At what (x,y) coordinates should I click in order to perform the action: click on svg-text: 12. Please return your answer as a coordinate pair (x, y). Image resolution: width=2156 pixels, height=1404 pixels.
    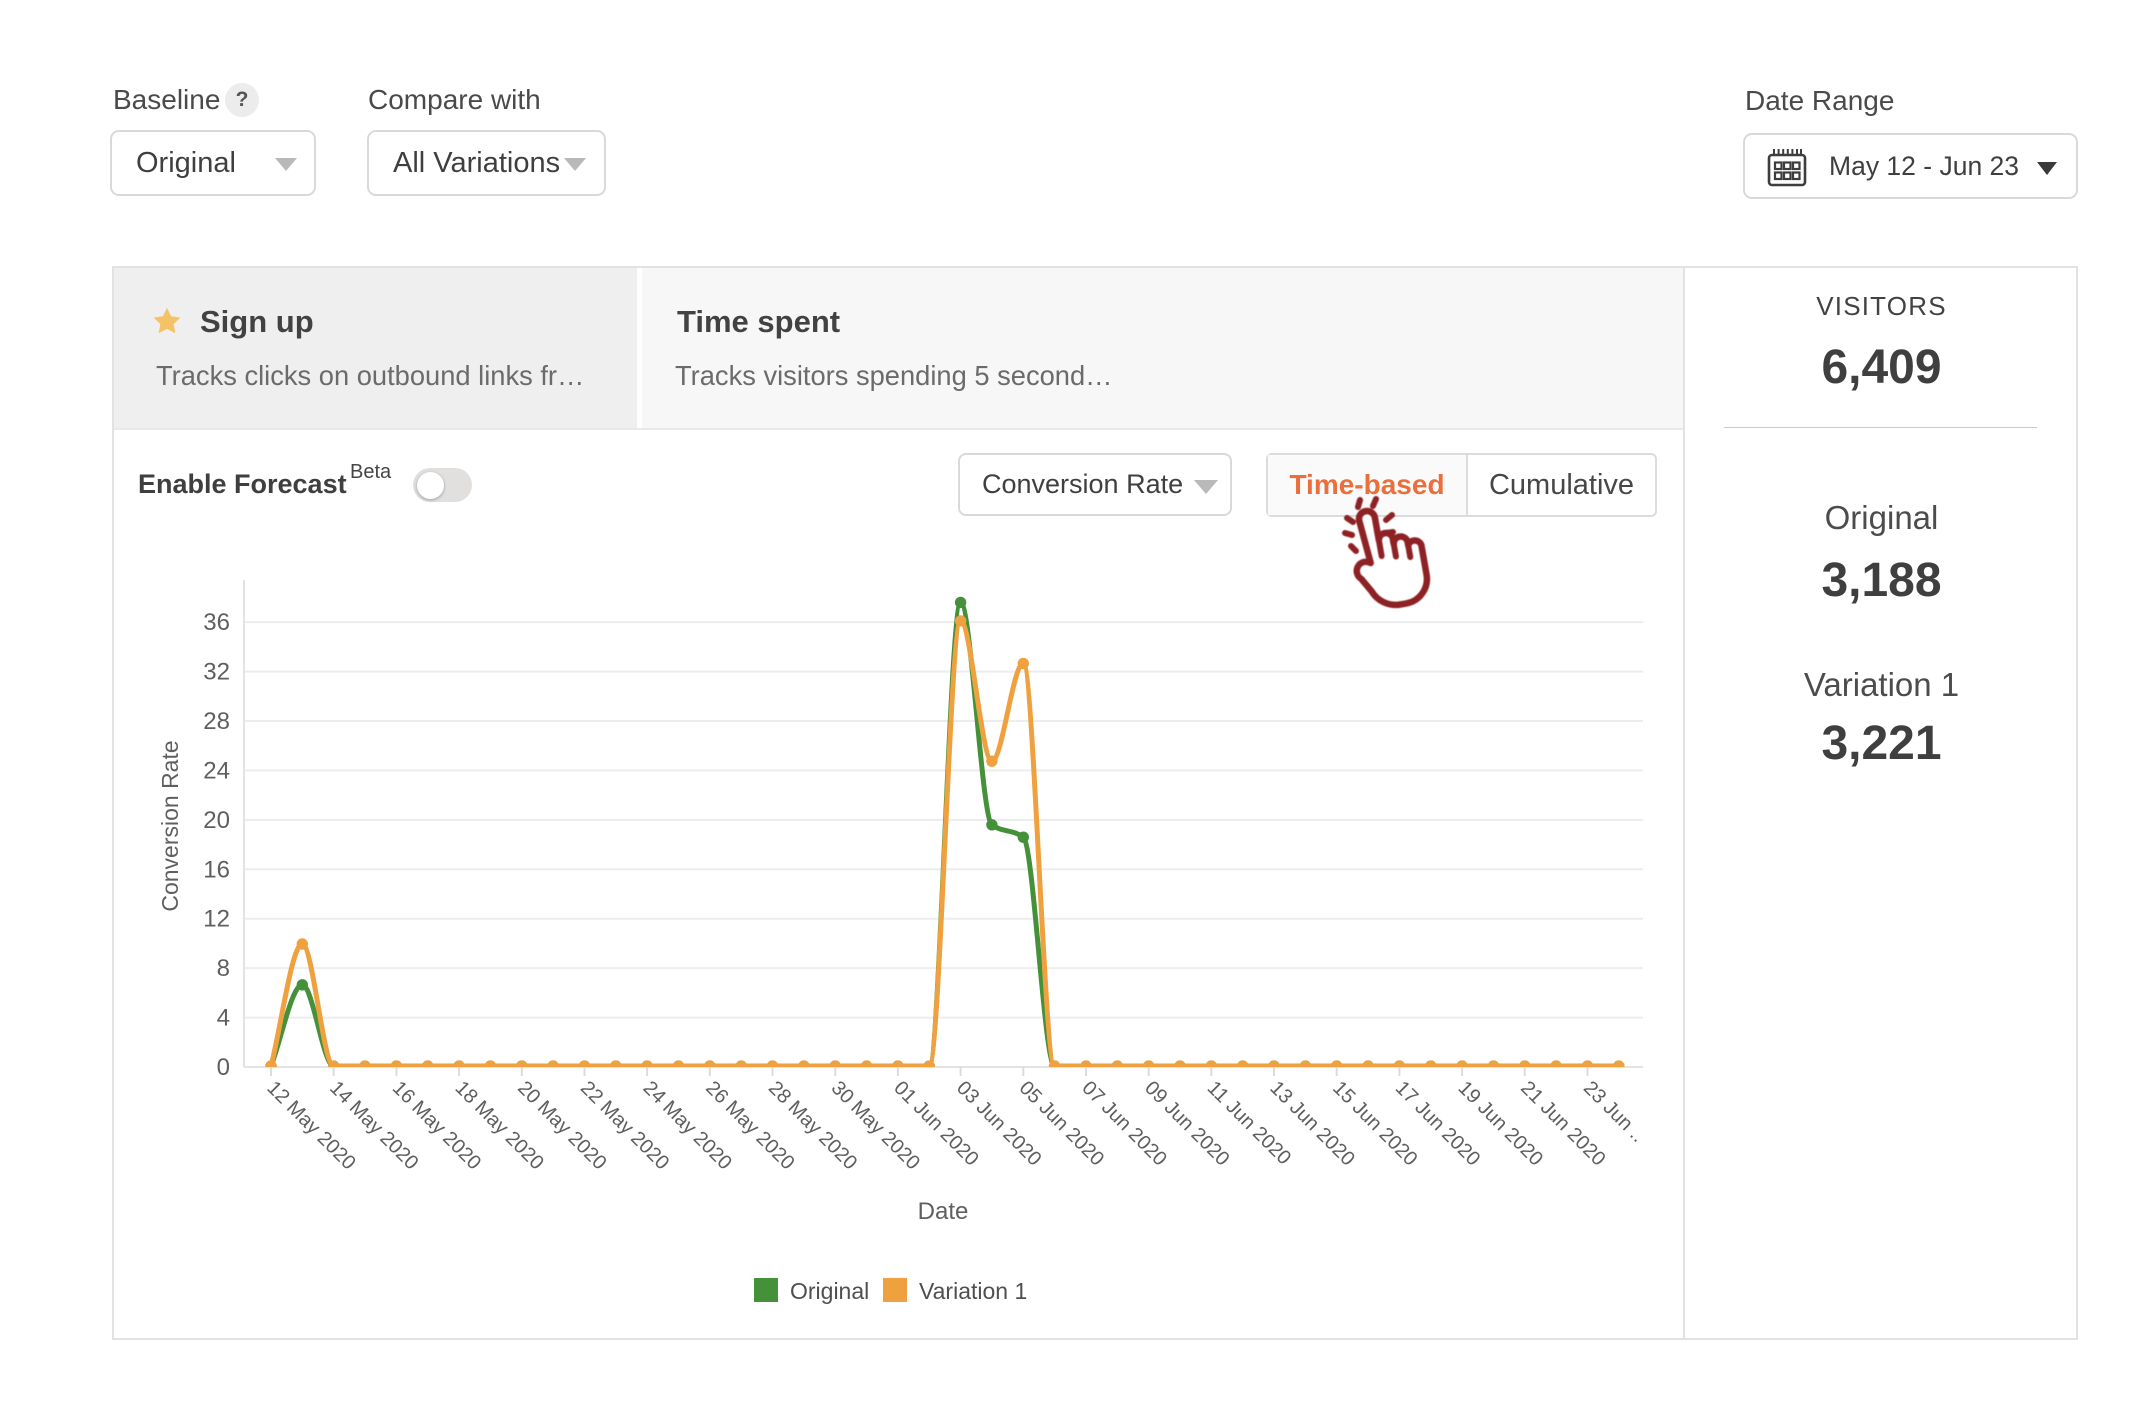
    Looking at the image, I should click on (216, 919).